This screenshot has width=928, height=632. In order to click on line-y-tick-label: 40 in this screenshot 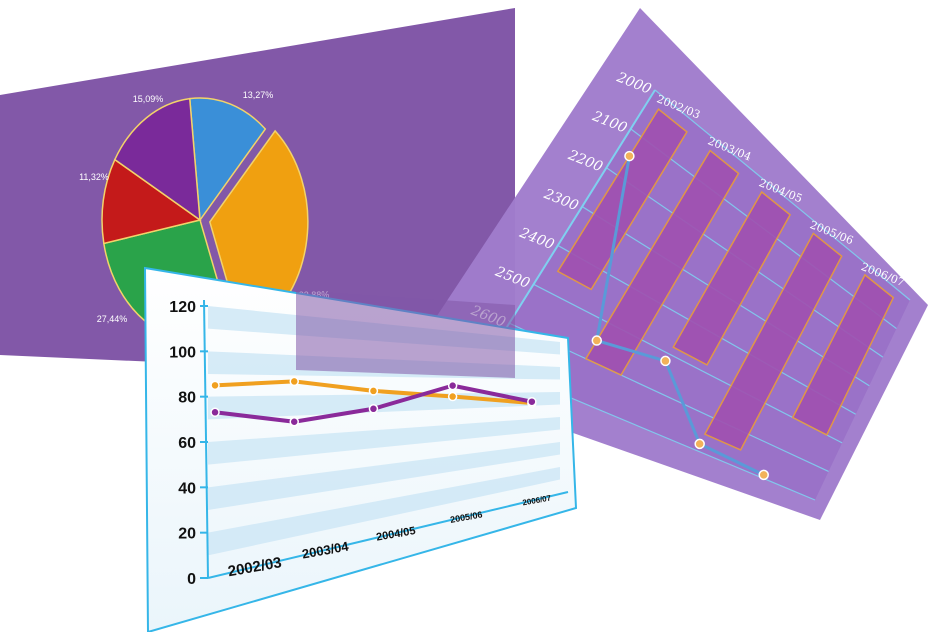, I will do `click(187, 488)`.